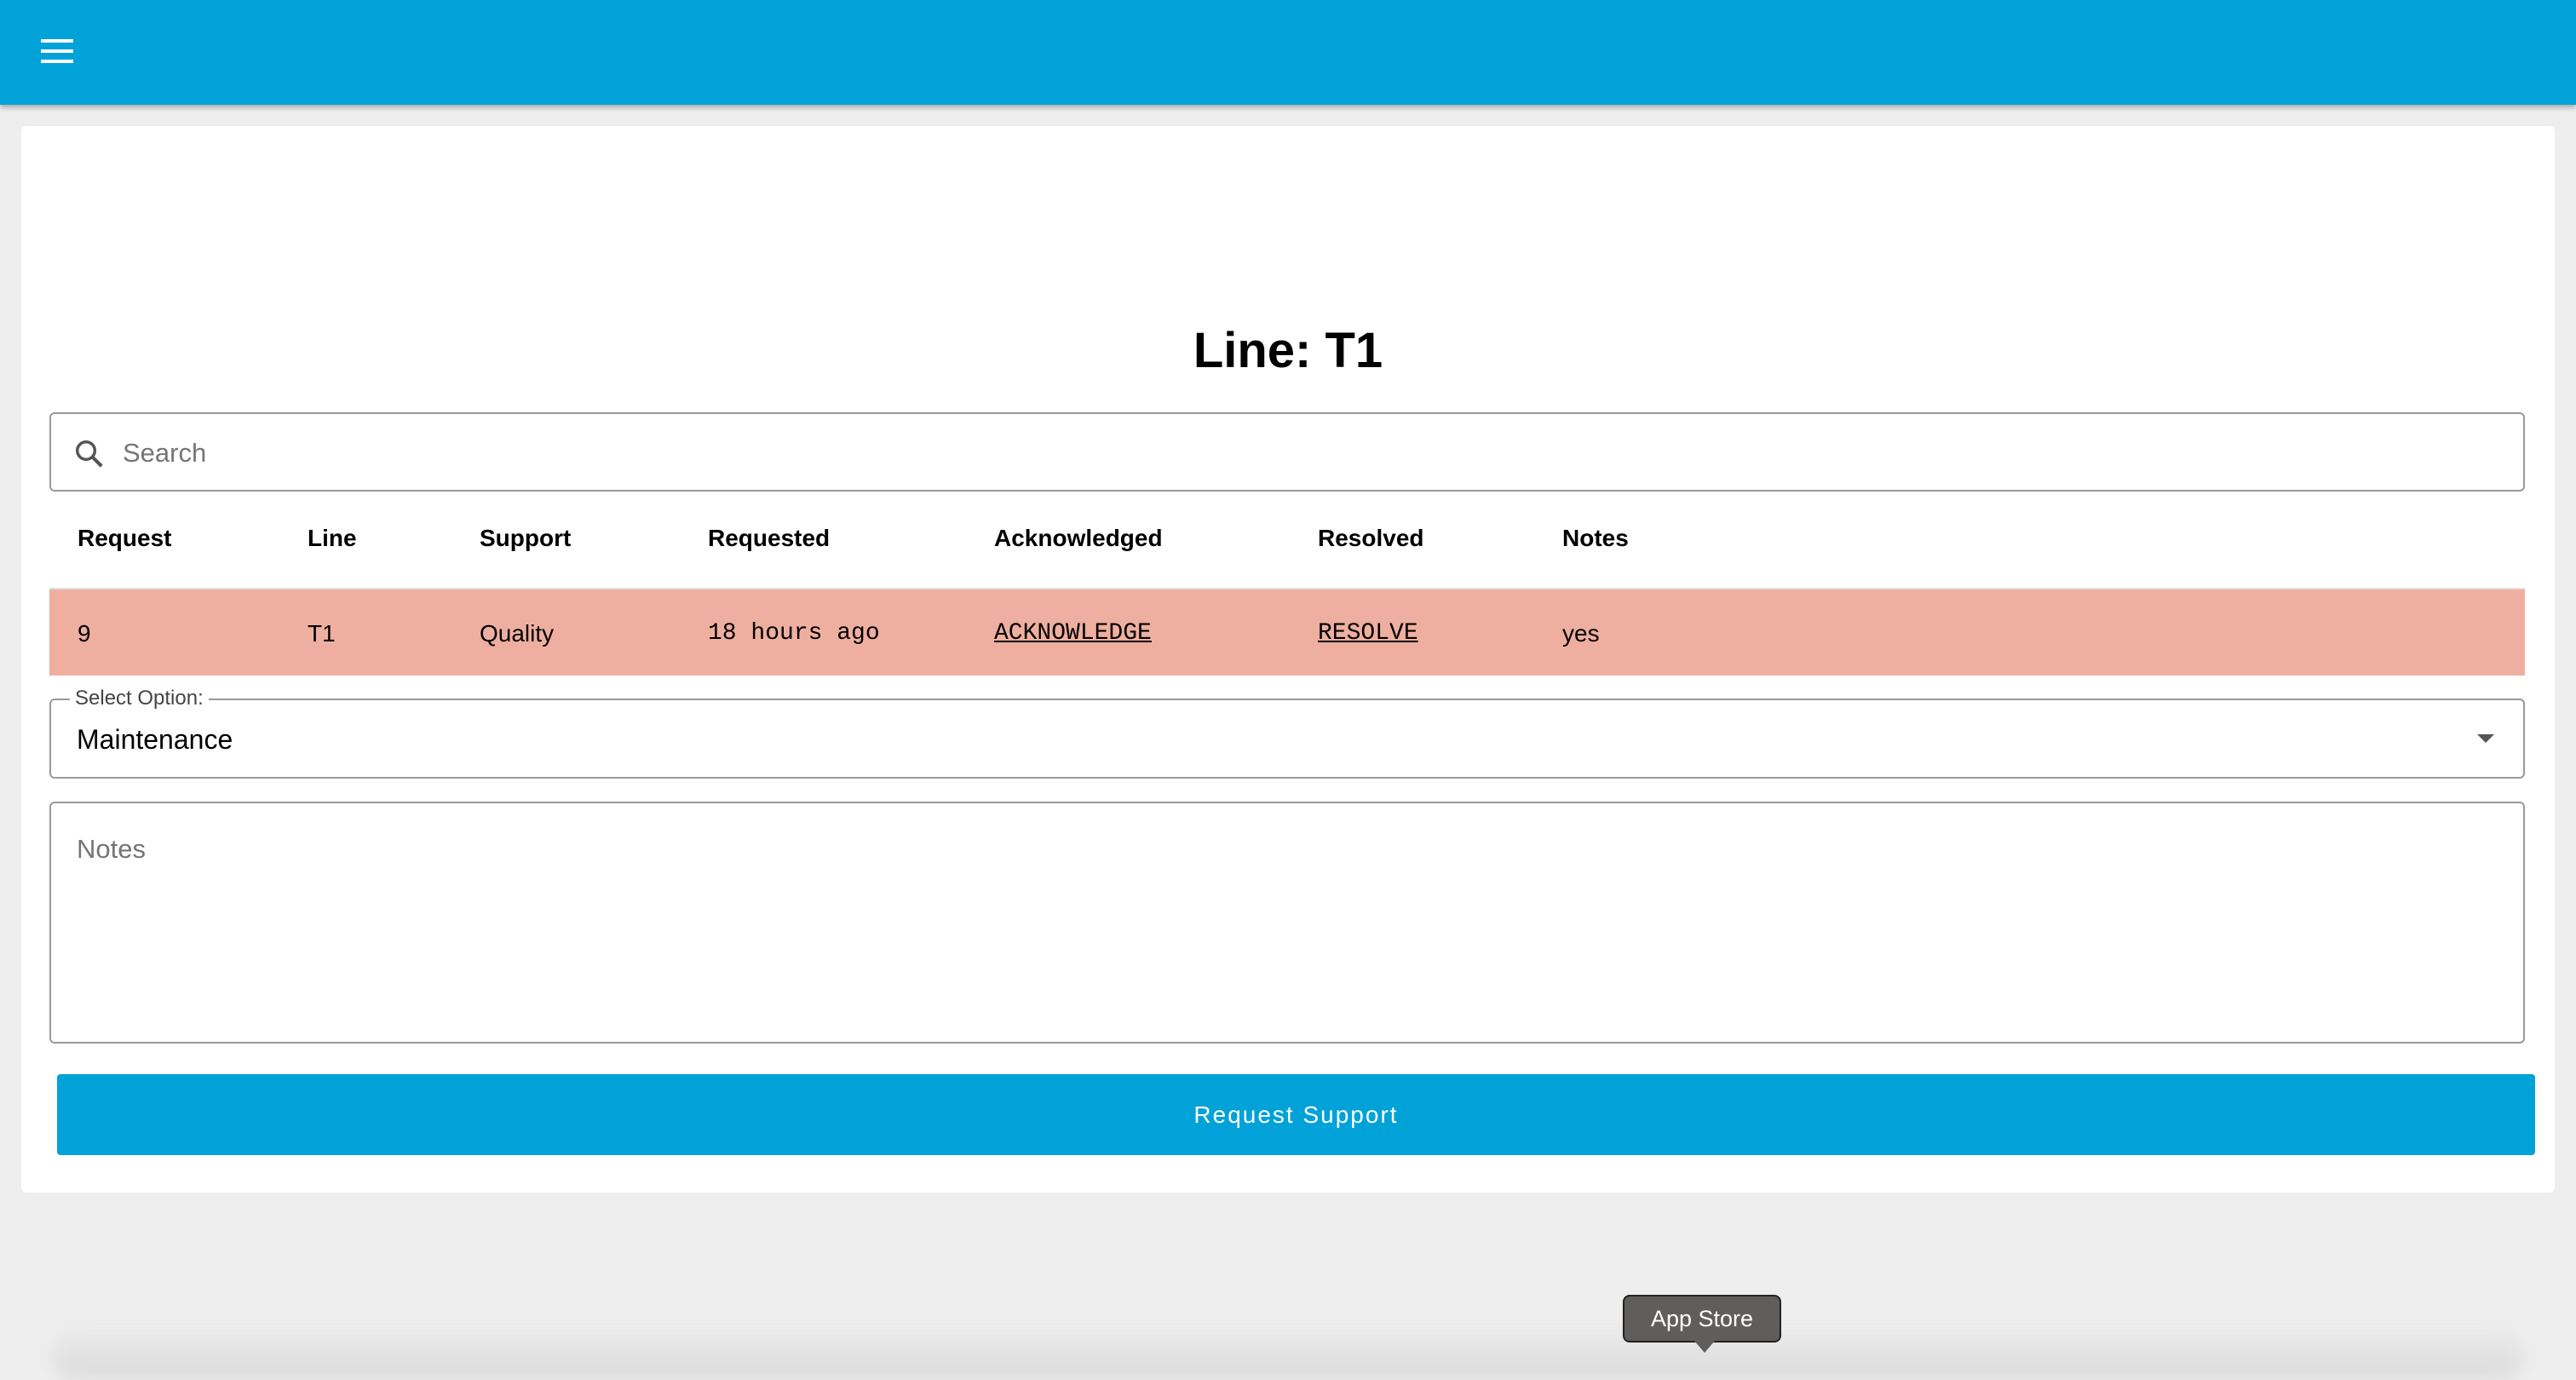 The width and height of the screenshot is (2576, 1380). I want to click on hamburger-menu-icon, so click(57, 52).